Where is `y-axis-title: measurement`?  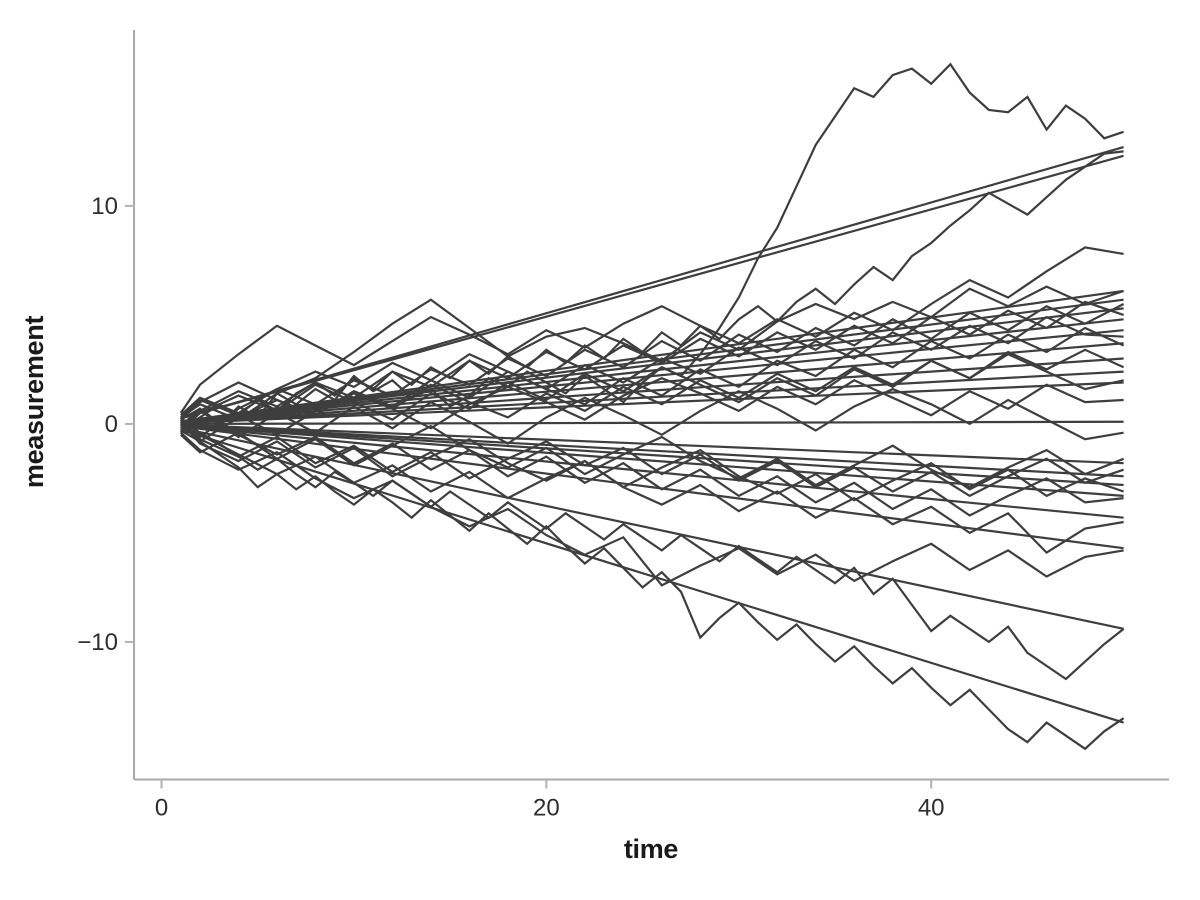 y-axis-title: measurement is located at coordinates (34, 402).